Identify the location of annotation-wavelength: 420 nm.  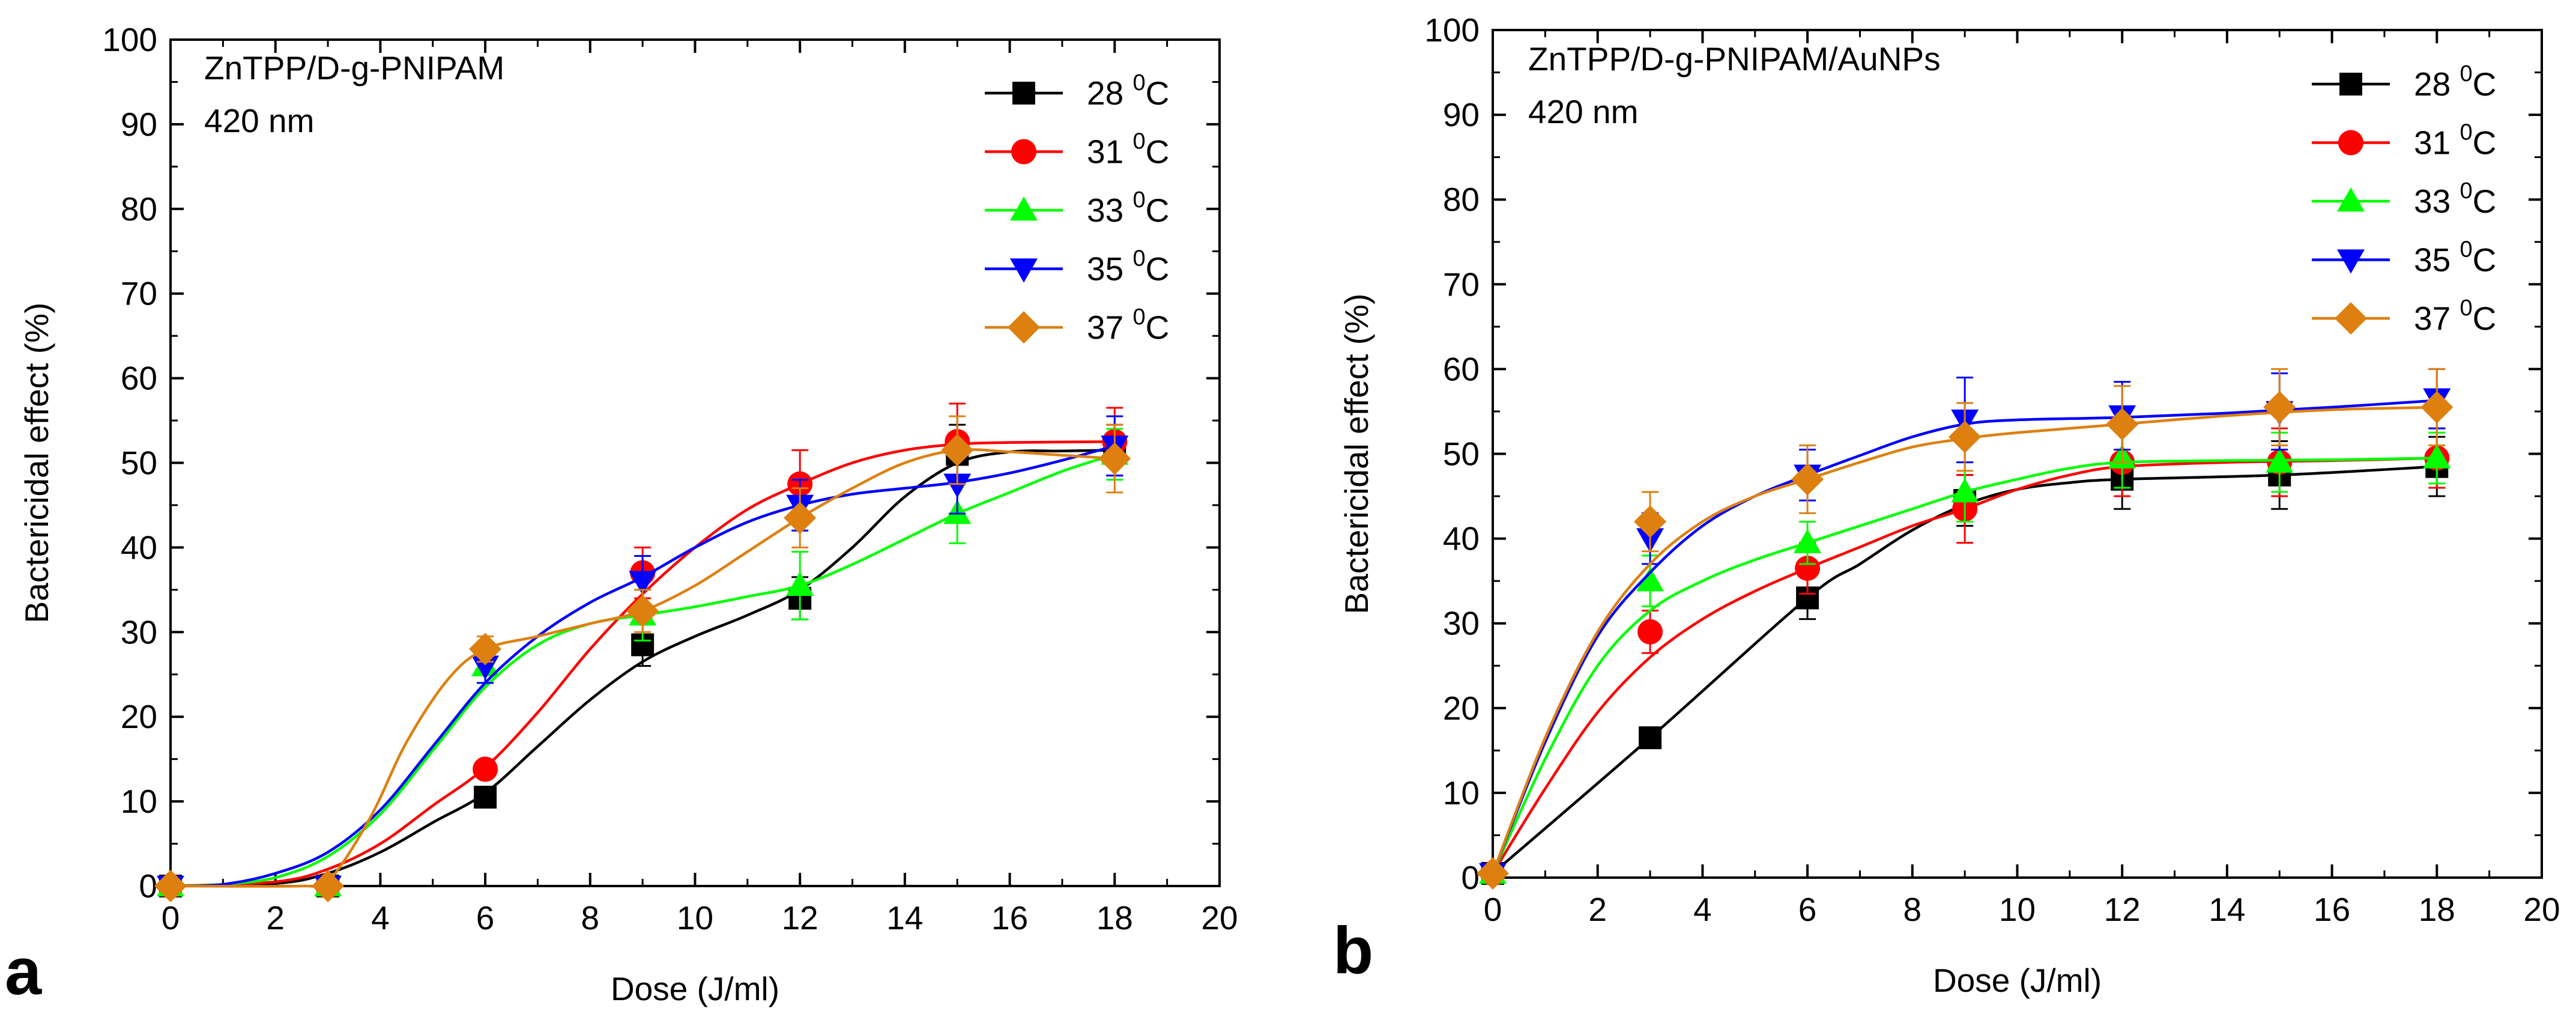
(259, 120).